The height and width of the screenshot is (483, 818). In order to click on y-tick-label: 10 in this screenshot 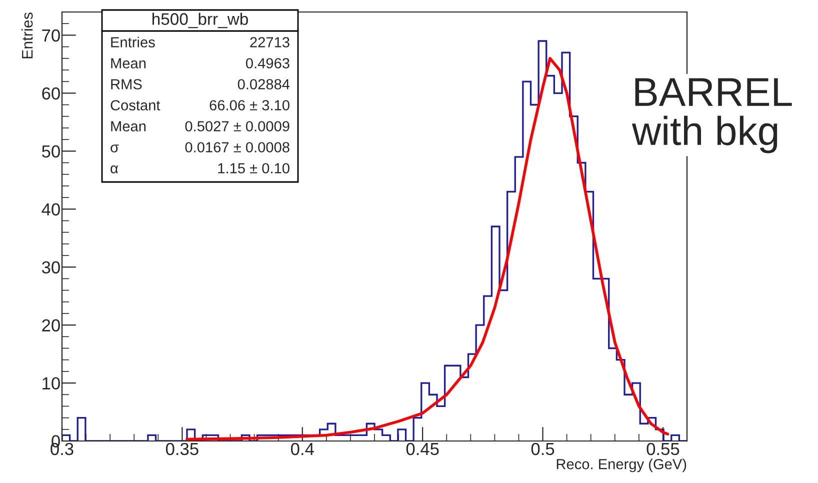, I will do `click(51, 383)`.